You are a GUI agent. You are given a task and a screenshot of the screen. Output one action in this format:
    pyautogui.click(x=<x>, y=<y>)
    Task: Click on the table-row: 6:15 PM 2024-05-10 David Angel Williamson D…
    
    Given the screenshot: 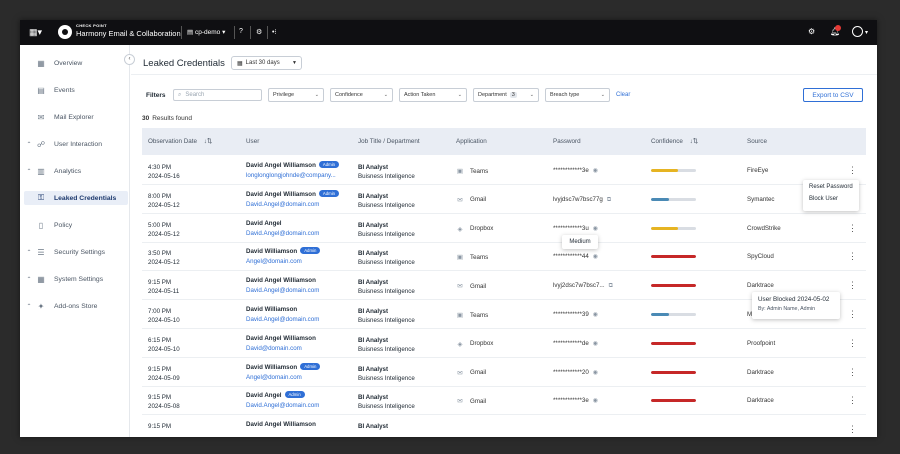 What is the action you would take?
    pyautogui.click(x=504, y=343)
    